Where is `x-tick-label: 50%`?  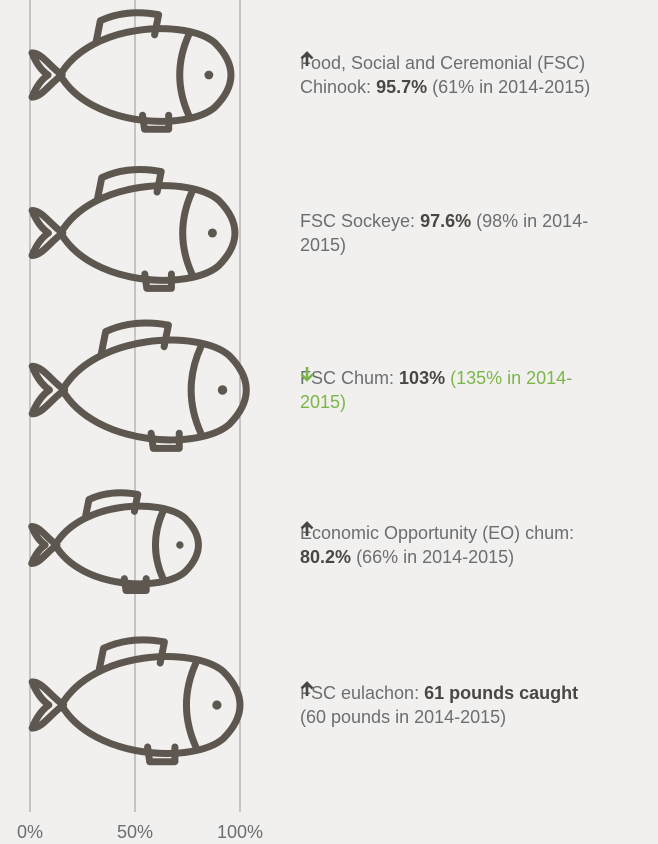 x-tick-label: 50% is located at coordinates (135, 832).